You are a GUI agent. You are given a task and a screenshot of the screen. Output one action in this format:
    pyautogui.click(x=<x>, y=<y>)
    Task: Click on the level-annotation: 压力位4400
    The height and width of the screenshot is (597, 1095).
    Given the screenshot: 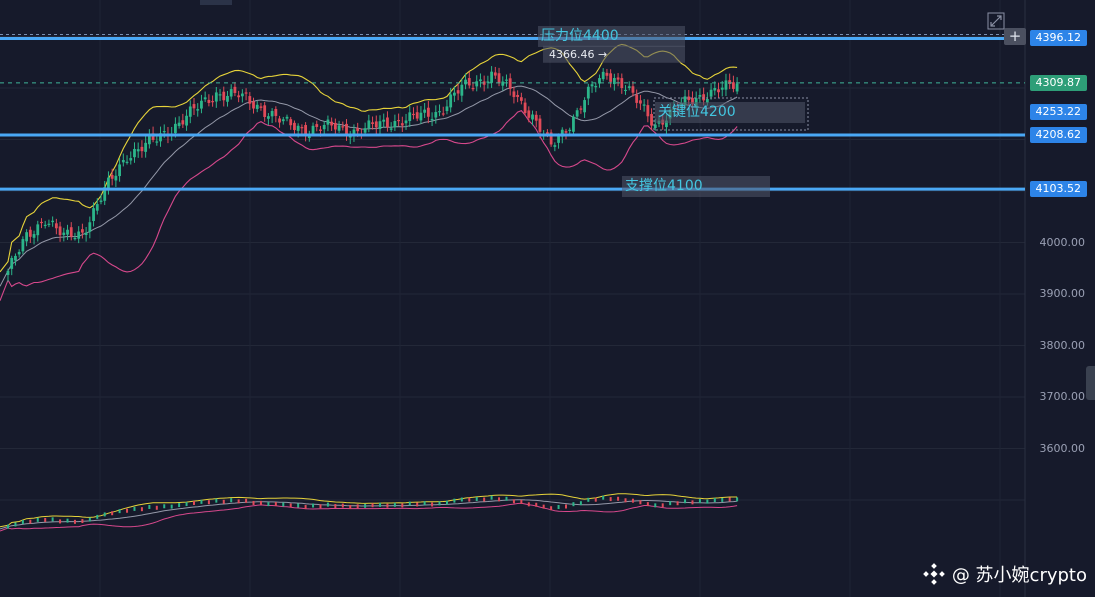 What is the action you would take?
    pyautogui.click(x=611, y=36)
    